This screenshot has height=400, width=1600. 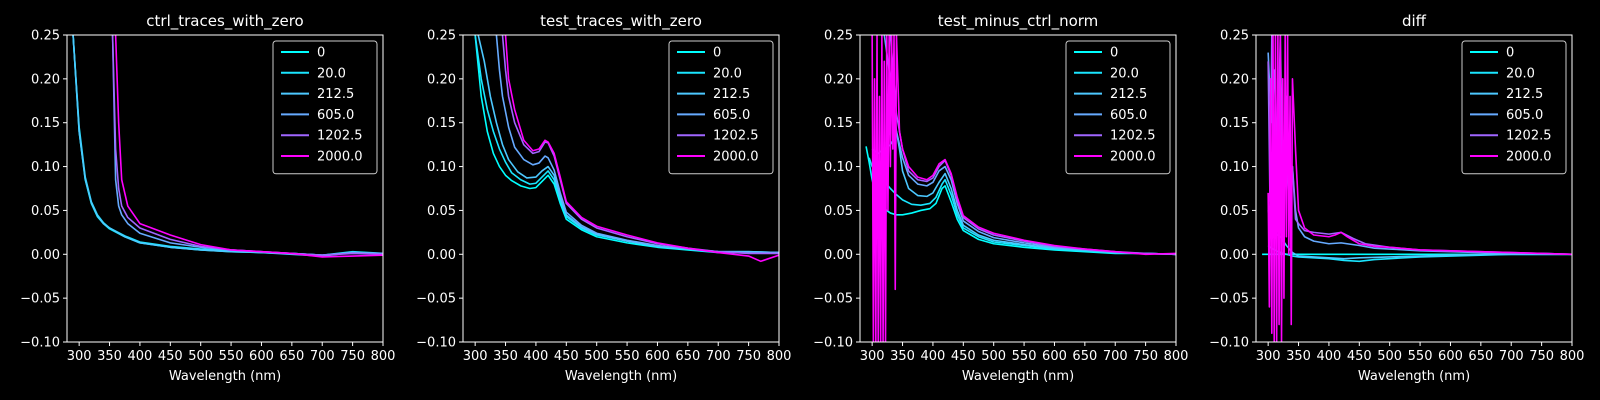 I want to click on legend-label-4: 1202.5, so click(x=1133, y=136).